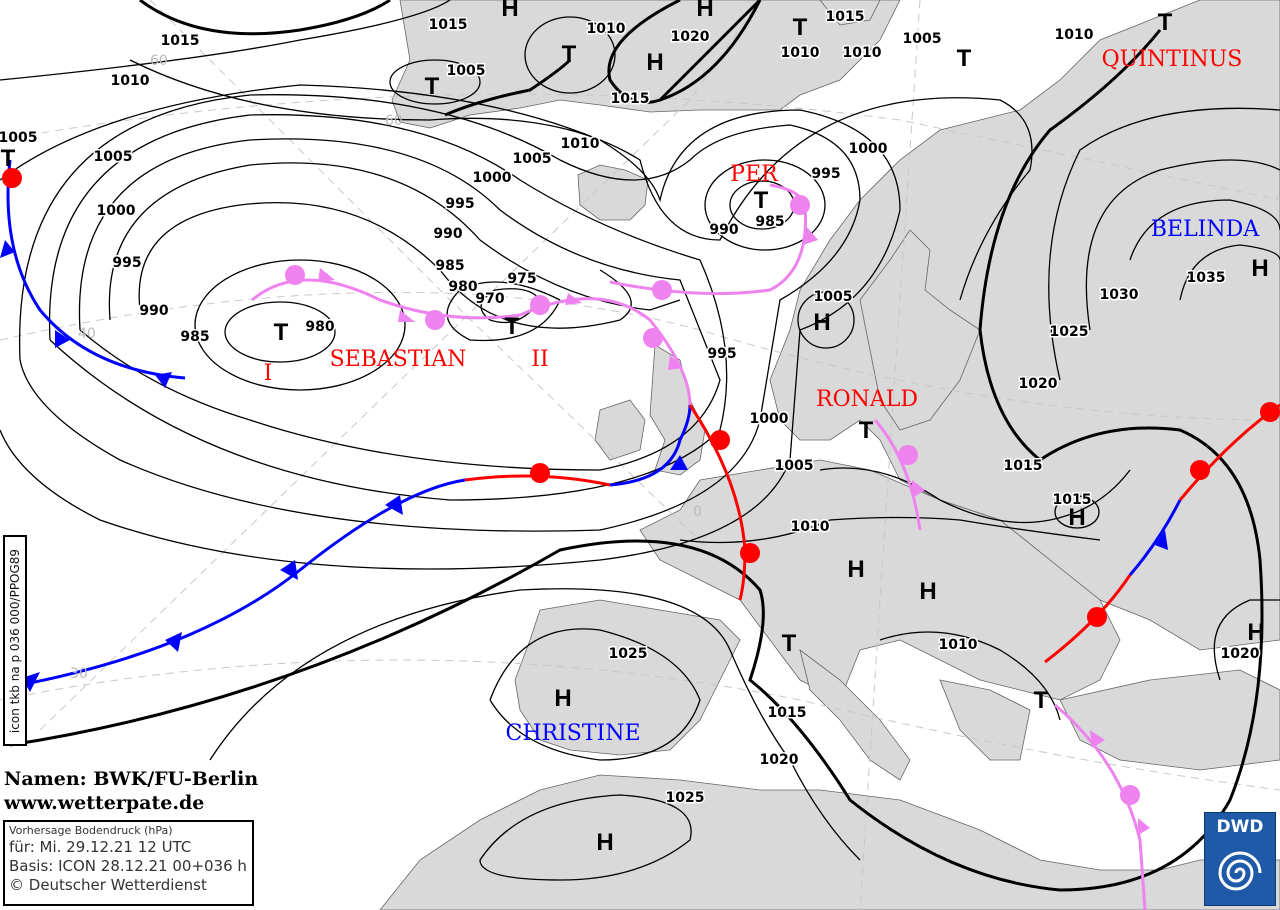 The image size is (1280, 910). What do you see at coordinates (897, 475) in the screenshot?
I see `occlusion-ronald` at bounding box center [897, 475].